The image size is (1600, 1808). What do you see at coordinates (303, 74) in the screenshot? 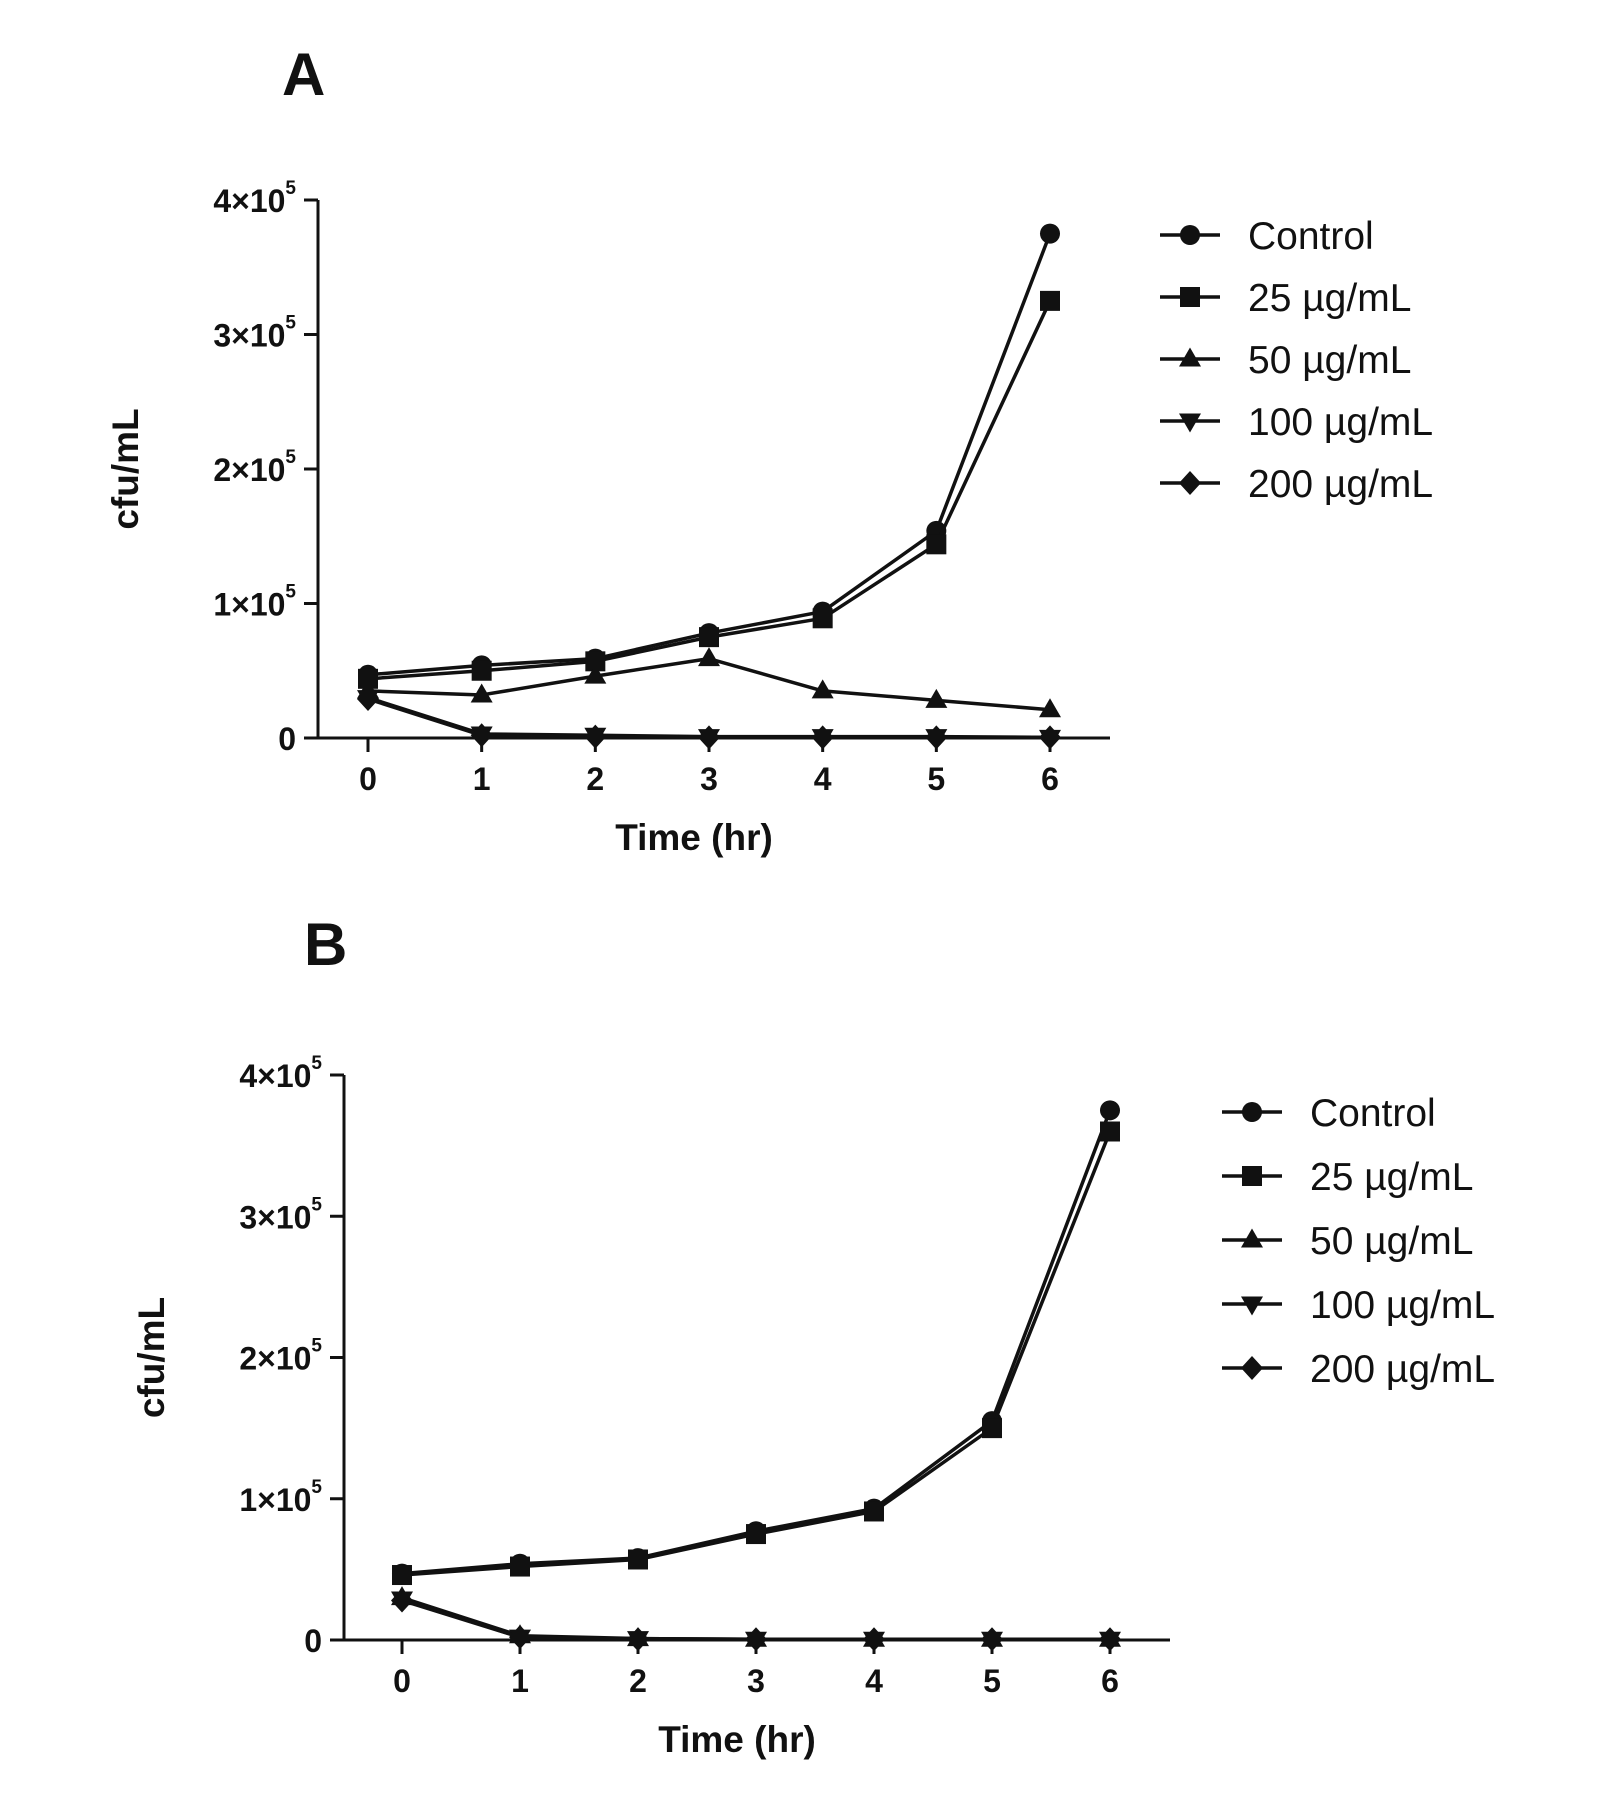
I see `panel-letter: A` at bounding box center [303, 74].